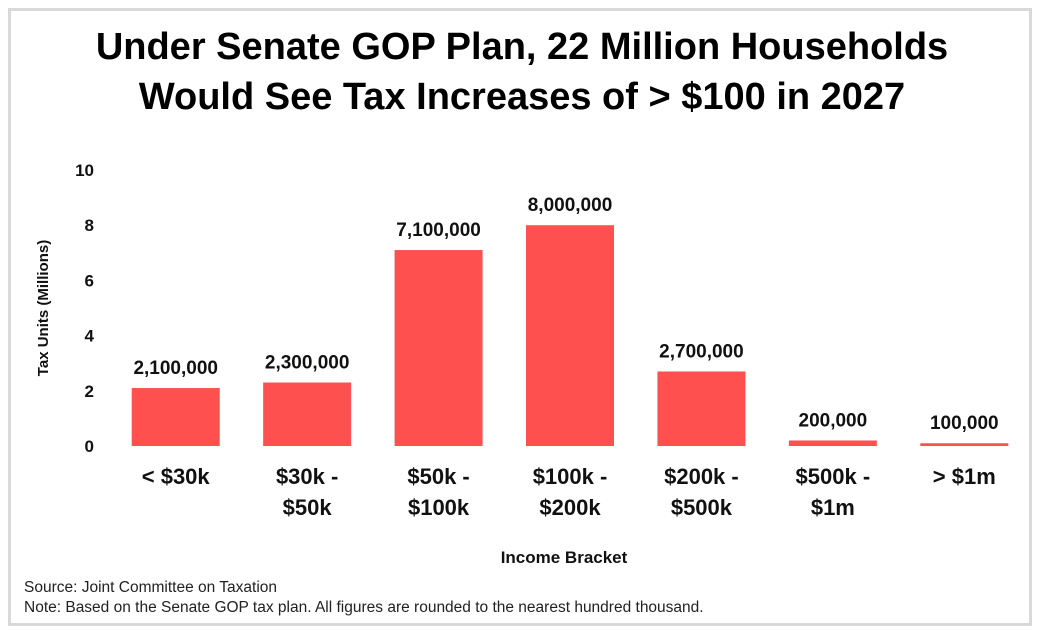  What do you see at coordinates (438, 476) in the screenshot?
I see `x-tick-label: $50k -` at bounding box center [438, 476].